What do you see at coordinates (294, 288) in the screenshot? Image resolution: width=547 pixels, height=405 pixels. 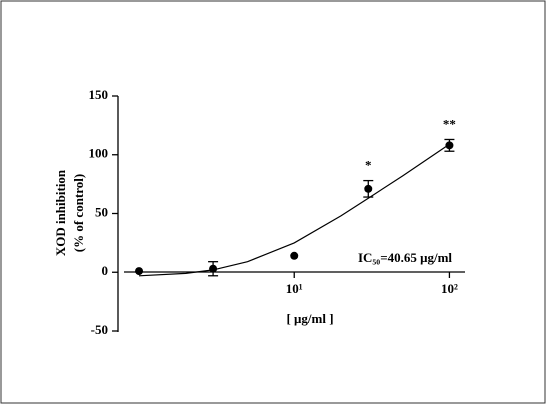 I see `x-tick-label: 10¹` at bounding box center [294, 288].